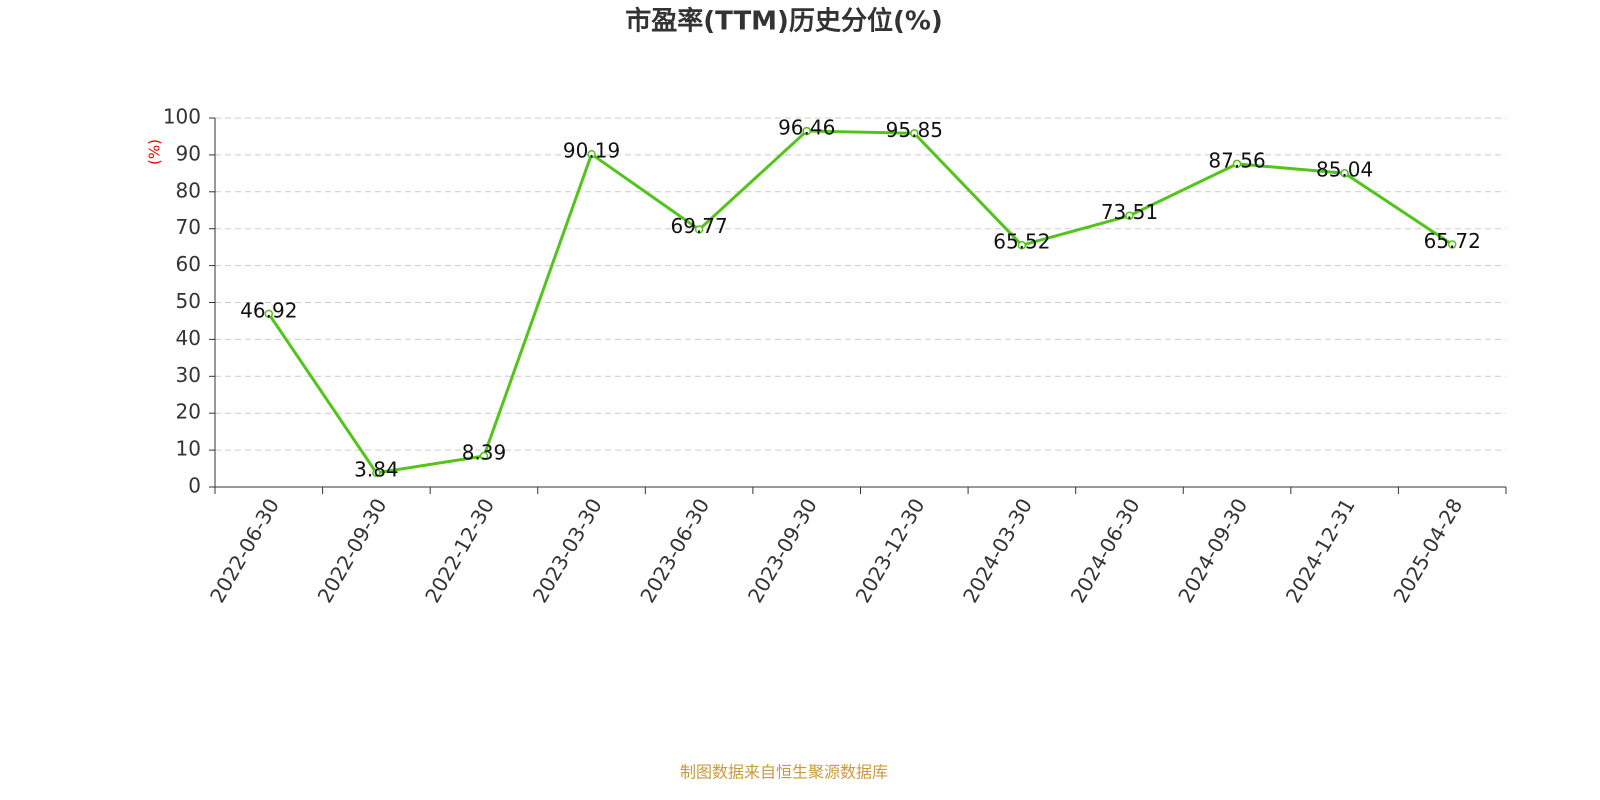 This screenshot has width=1600, height=800. I want to click on data-label: 3.84, so click(376, 469).